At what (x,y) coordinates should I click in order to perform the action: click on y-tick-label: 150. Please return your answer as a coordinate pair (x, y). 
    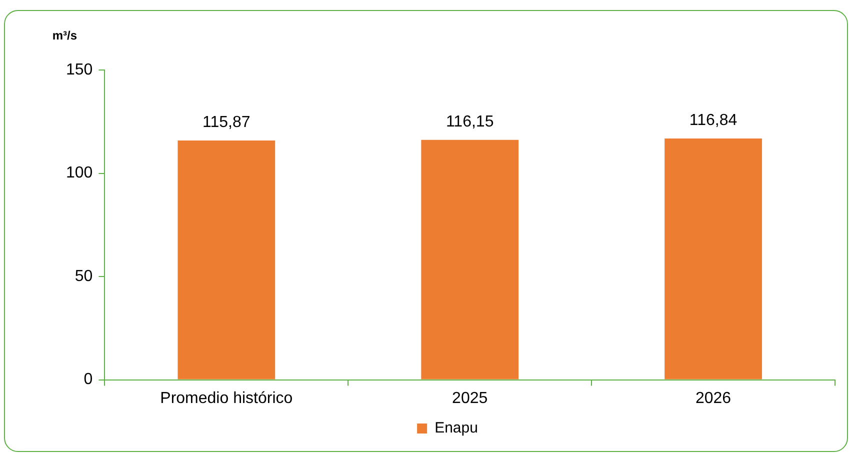
    Looking at the image, I should click on (79, 69).